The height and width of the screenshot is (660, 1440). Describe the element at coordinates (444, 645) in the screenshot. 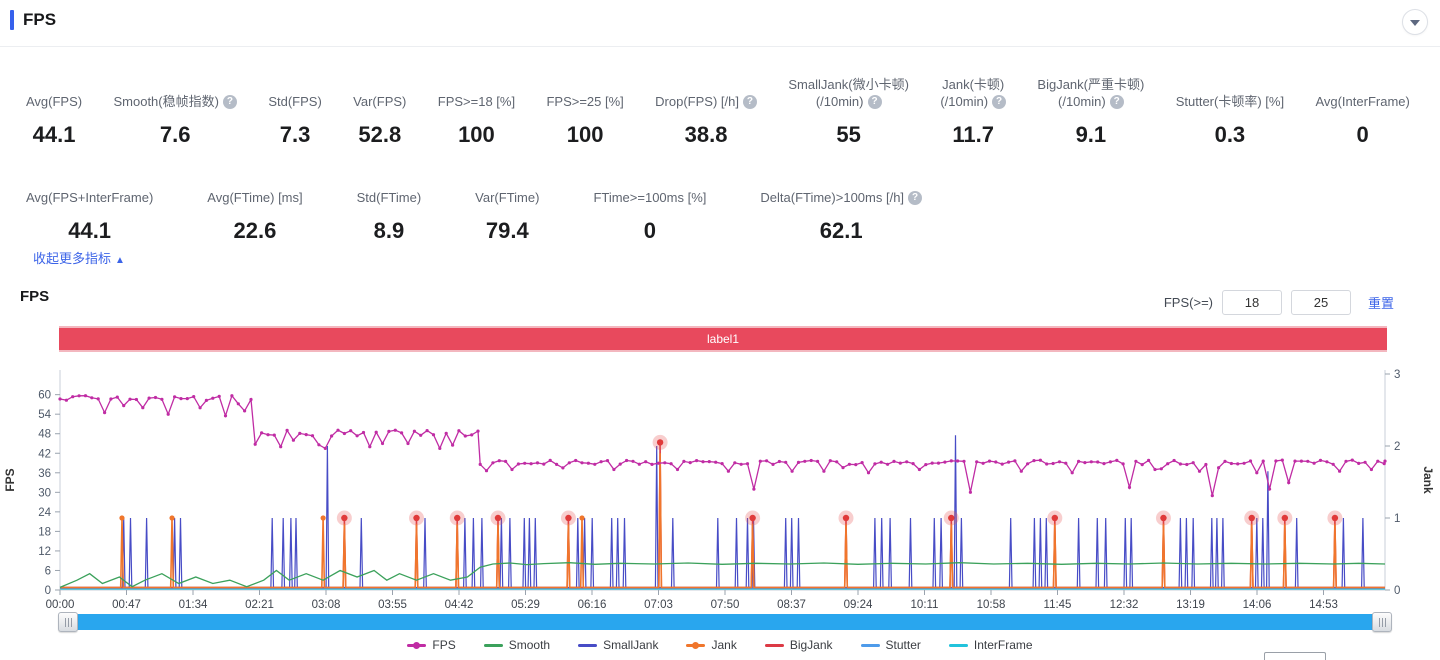

I see `legend-label: FPS` at that location.